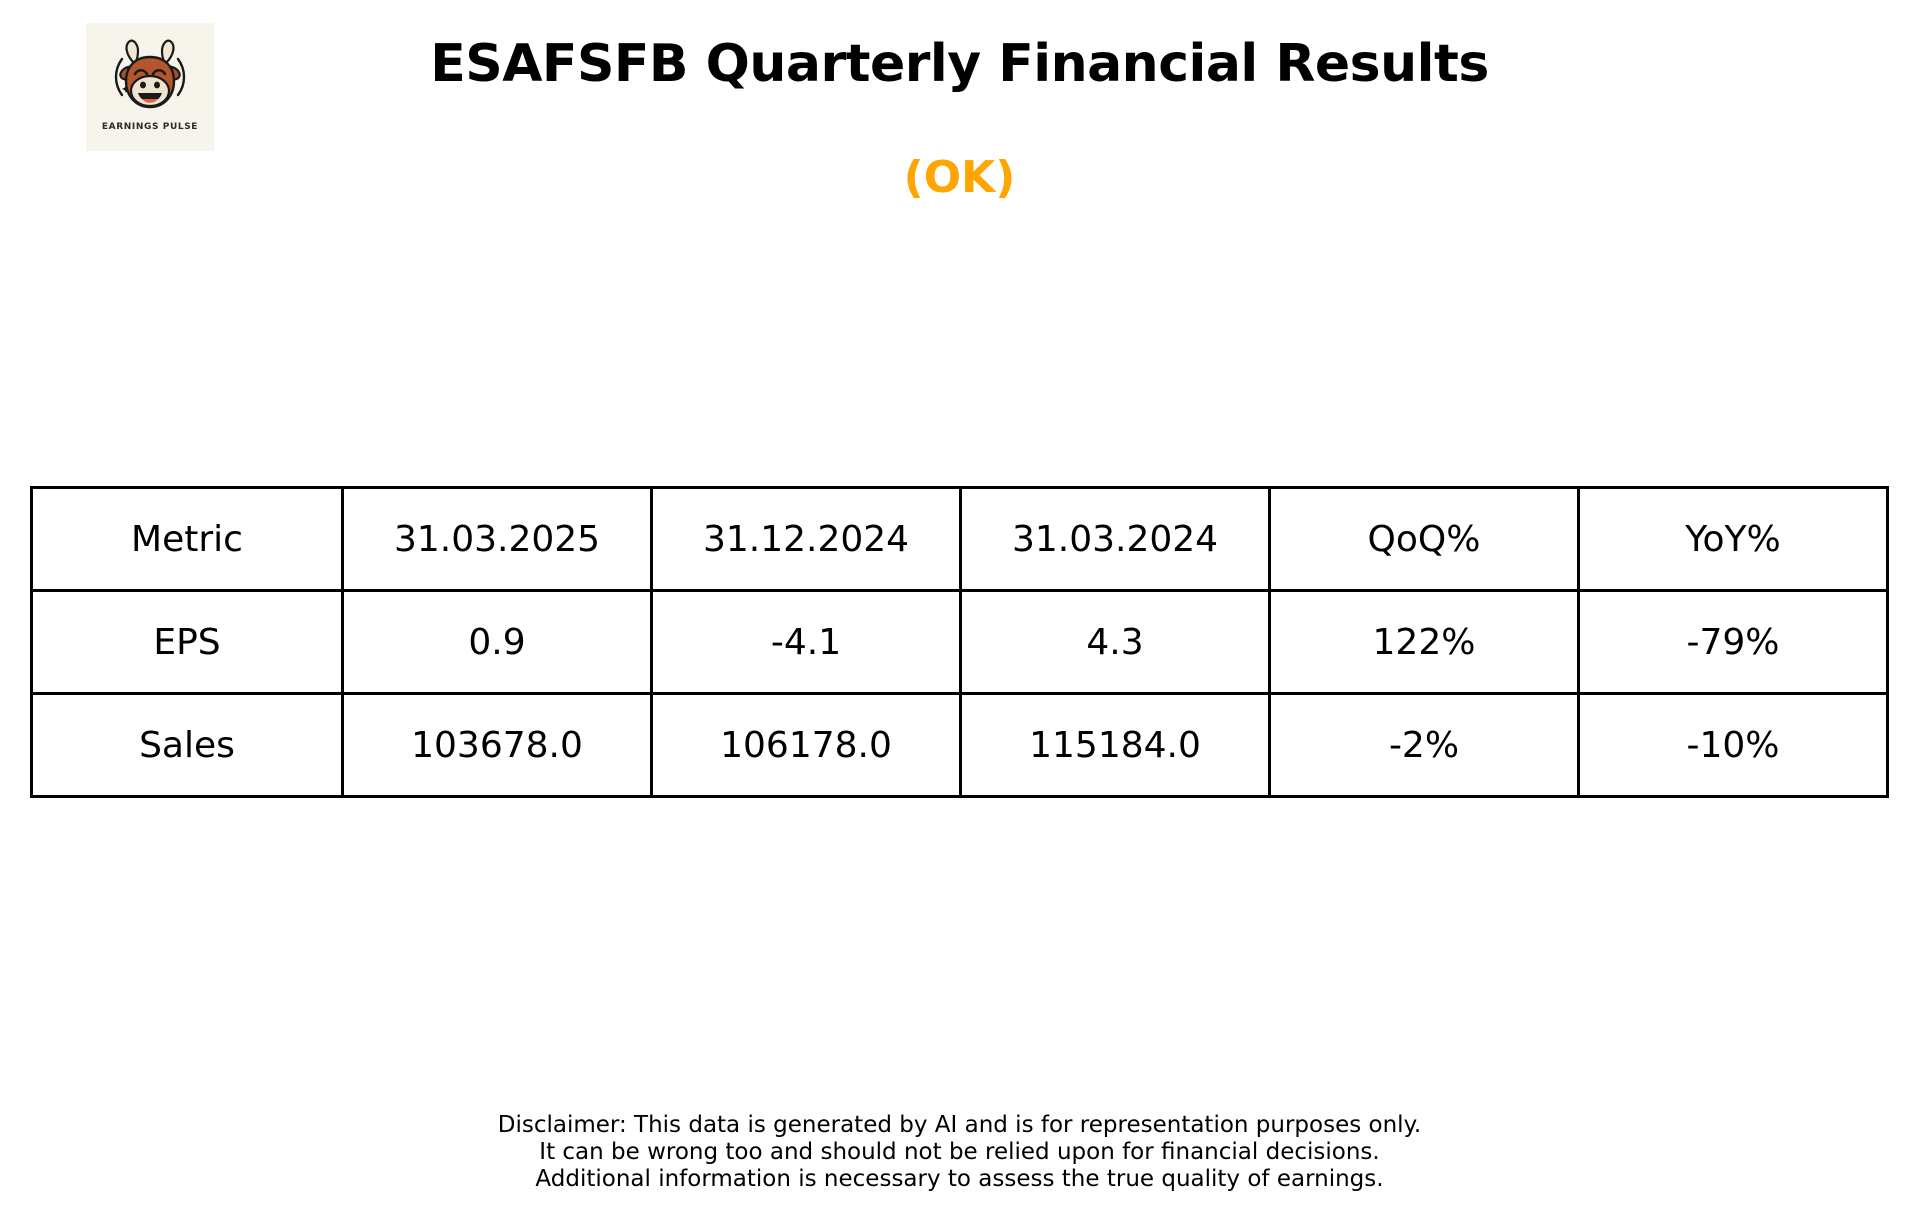  Describe the element at coordinates (806, 642) in the screenshot. I see `eps-previous-quarter-value: -4.1` at that location.